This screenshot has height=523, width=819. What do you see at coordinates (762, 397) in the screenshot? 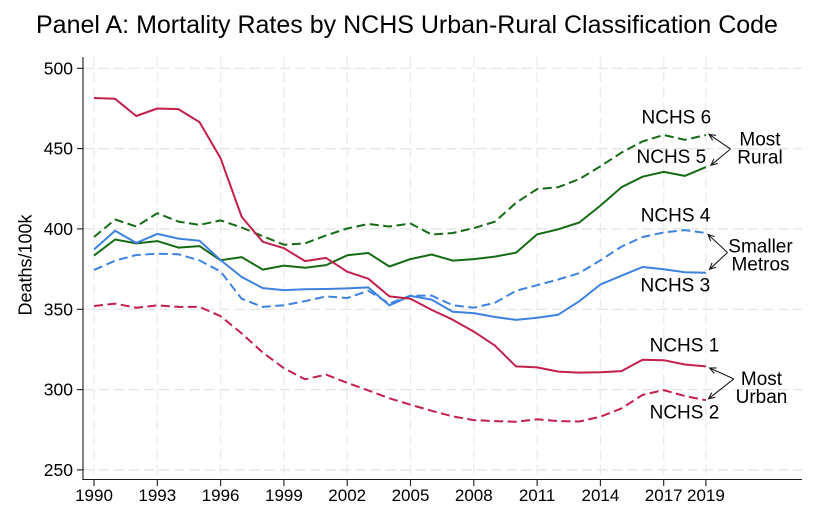
I see `svg-text: Urban` at bounding box center [762, 397].